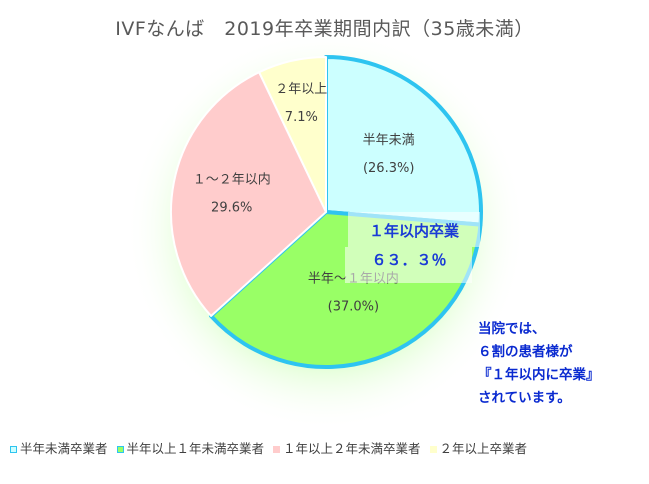  What do you see at coordinates (389, 140) in the screenshot?
I see `slice-label: 半年未満` at bounding box center [389, 140].